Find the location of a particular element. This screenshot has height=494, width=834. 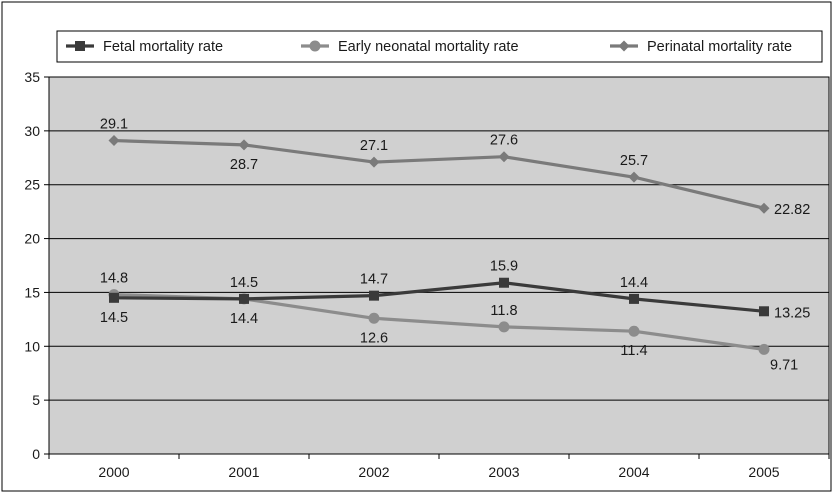

data-label: 22.82 is located at coordinates (792, 210).